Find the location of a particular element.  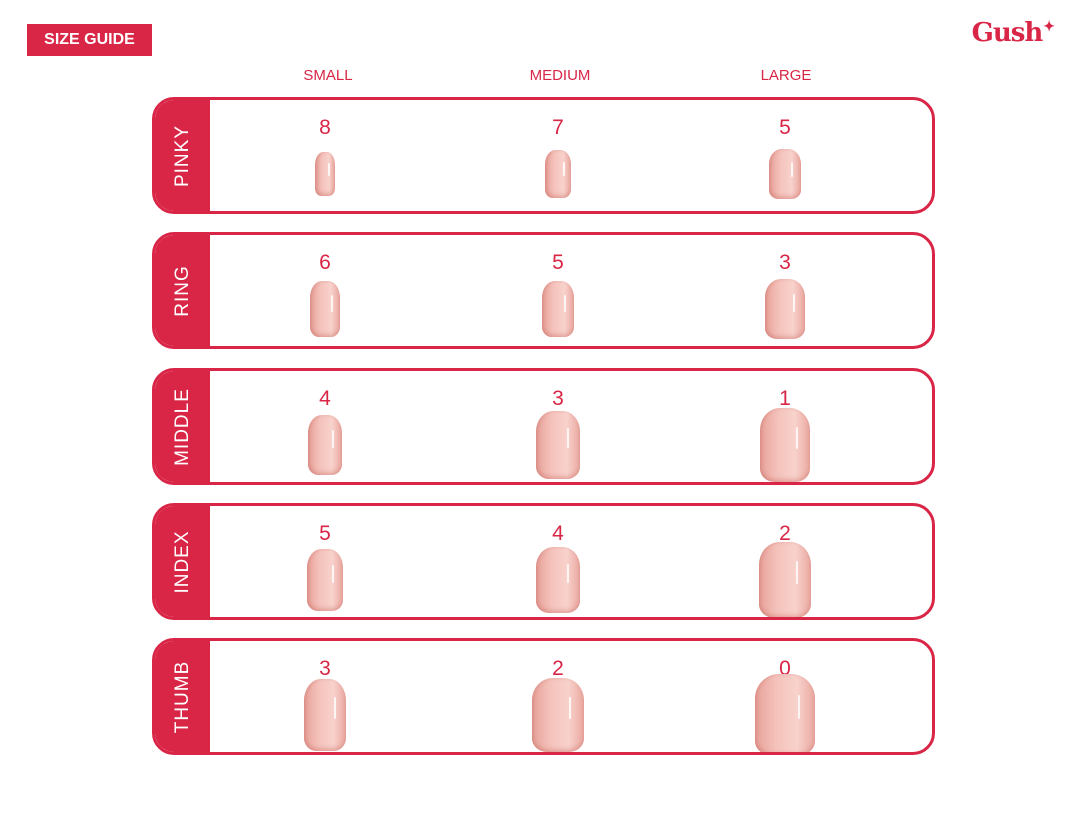

finger-label: THUMB is located at coordinates (182, 696).